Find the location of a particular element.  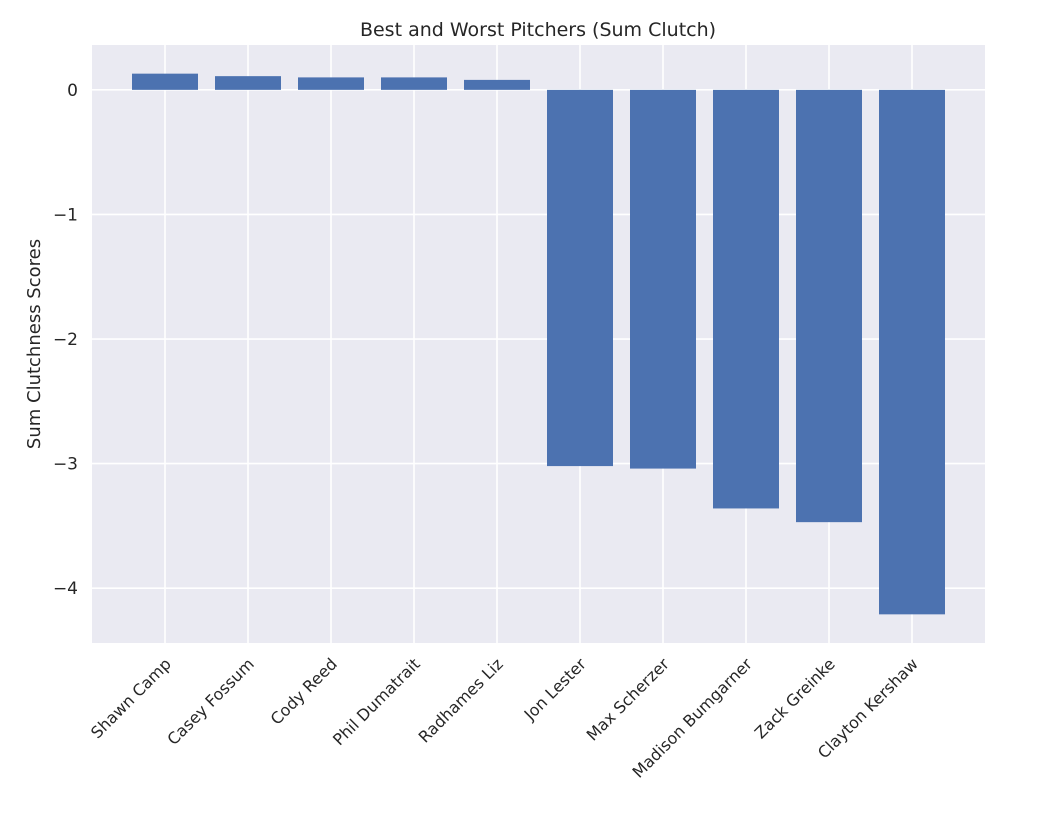

y-tick-label: 0 is located at coordinates (72, 91).